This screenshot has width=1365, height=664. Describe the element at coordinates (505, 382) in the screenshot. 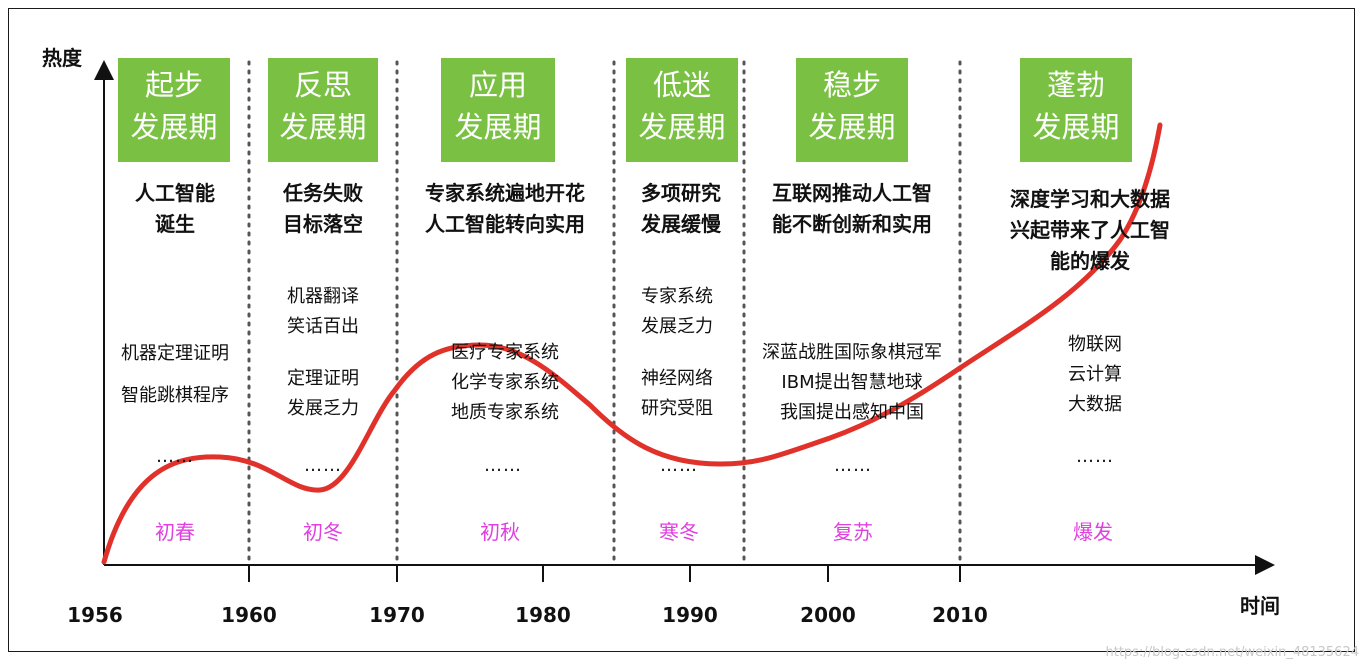

I see `phase-events: 医疗专家系统 化学专家系统 地质专家系统` at that location.